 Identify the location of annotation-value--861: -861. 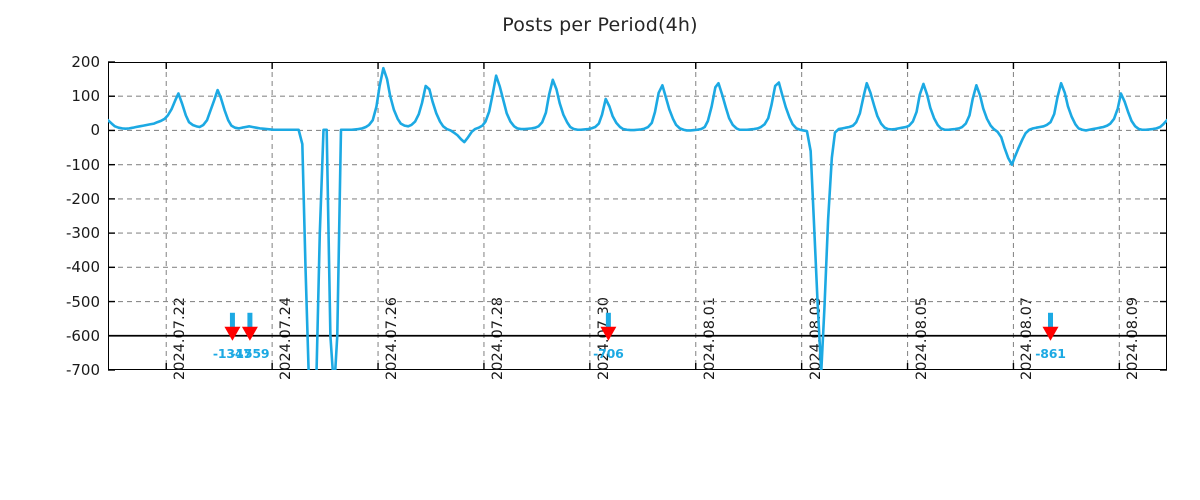
(1050, 353).